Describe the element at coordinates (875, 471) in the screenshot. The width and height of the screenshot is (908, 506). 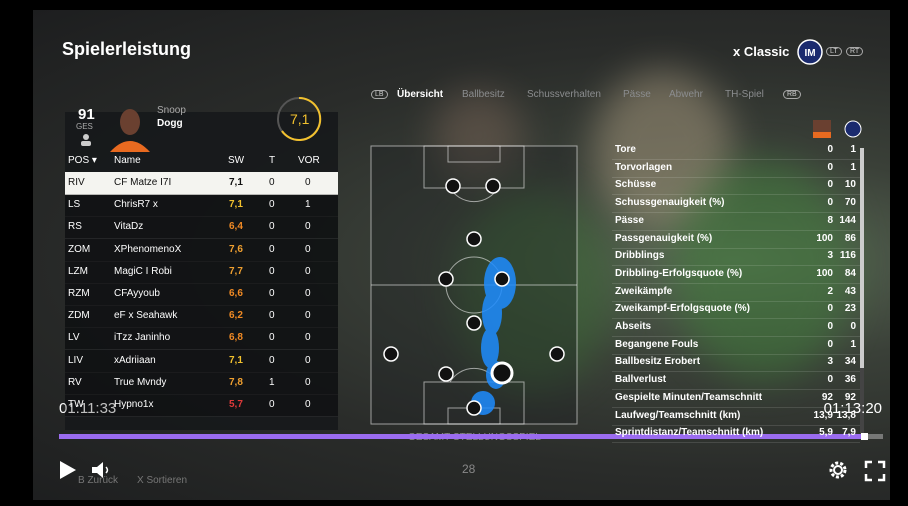
I see `fullscreen-button` at that location.